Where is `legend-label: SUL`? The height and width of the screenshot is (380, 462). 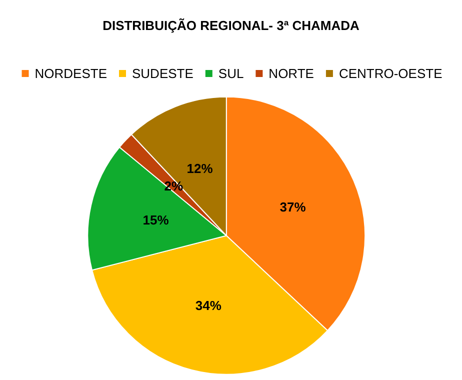 legend-label: SUL is located at coordinates (231, 73).